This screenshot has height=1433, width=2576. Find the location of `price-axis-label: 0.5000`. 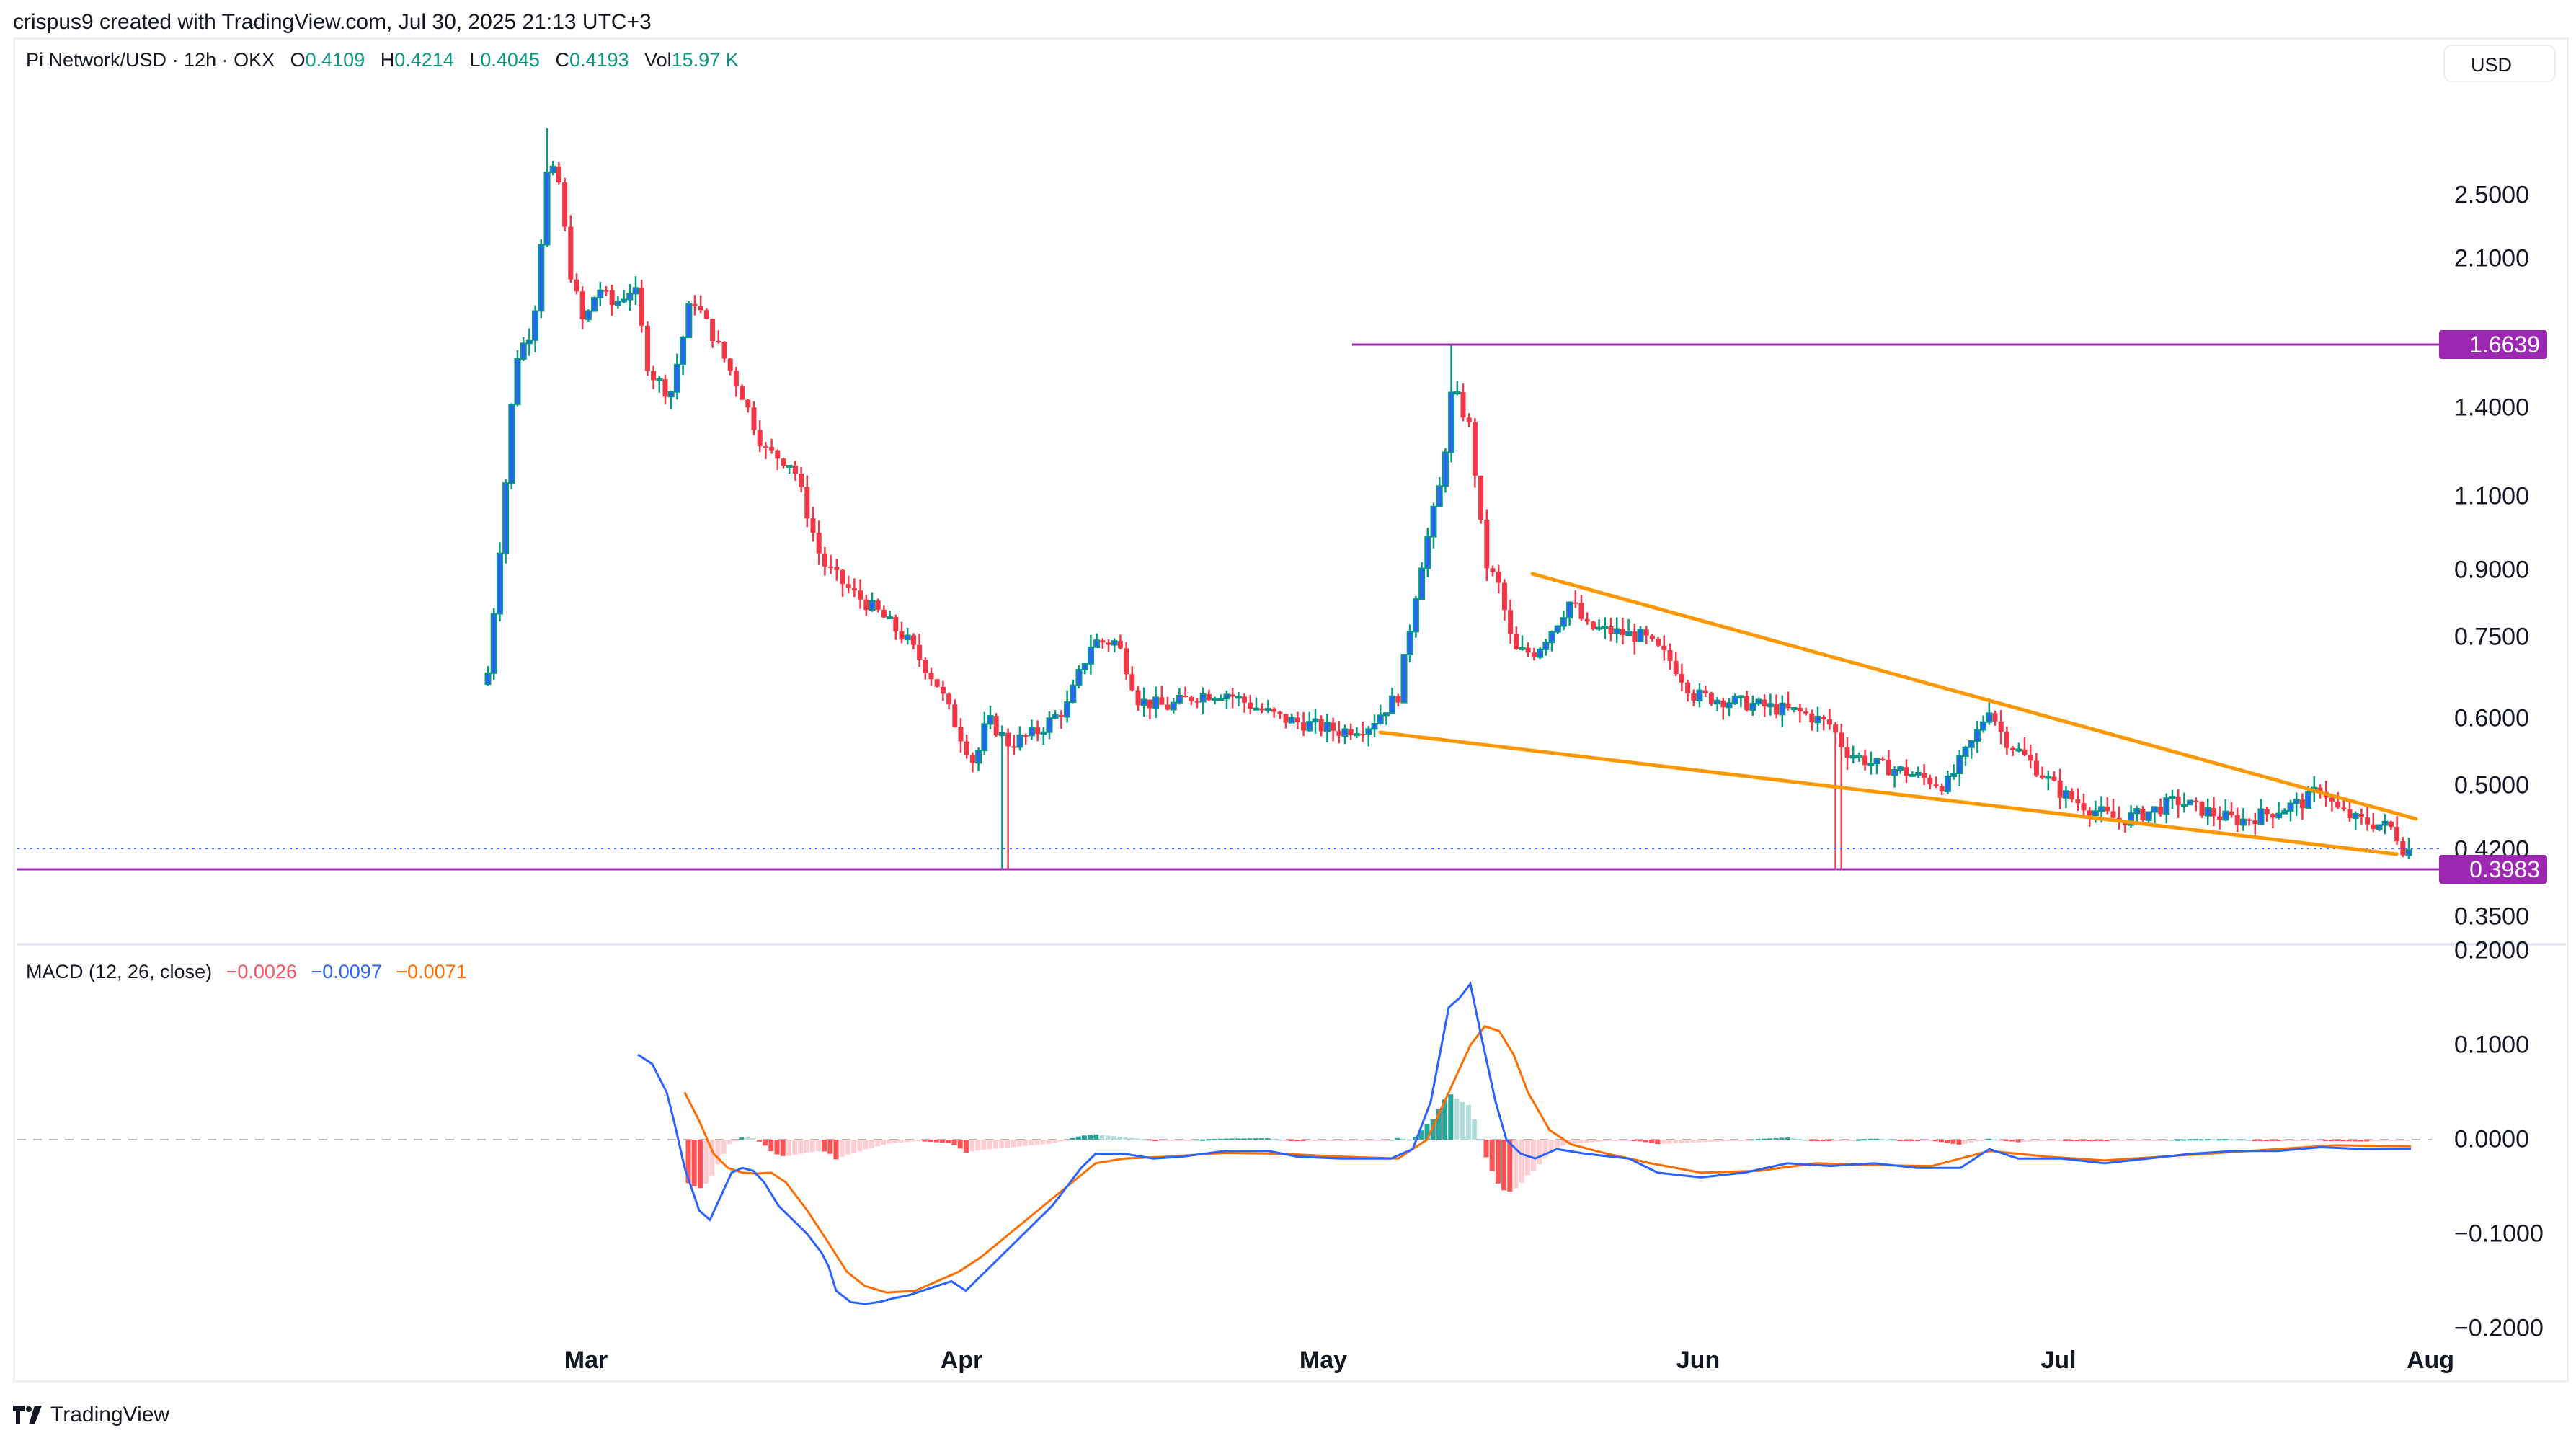

price-axis-label: 0.5000 is located at coordinates (2491, 785).